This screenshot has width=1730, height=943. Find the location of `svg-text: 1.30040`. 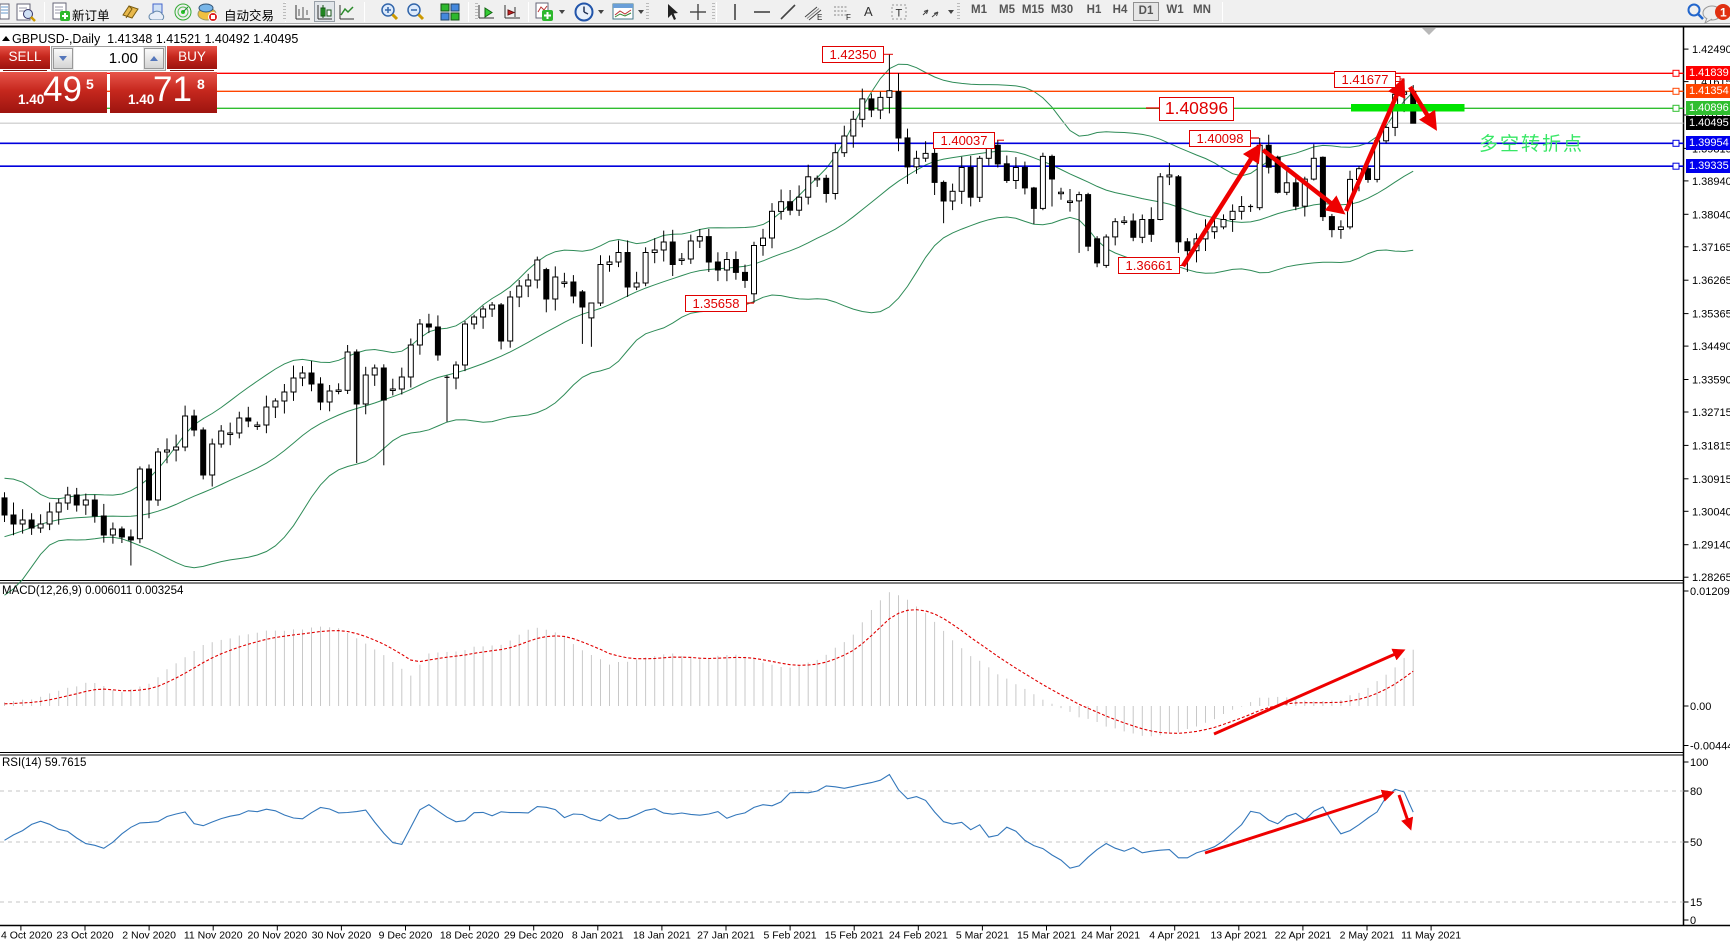

svg-text: 1.30040 is located at coordinates (1711, 512).